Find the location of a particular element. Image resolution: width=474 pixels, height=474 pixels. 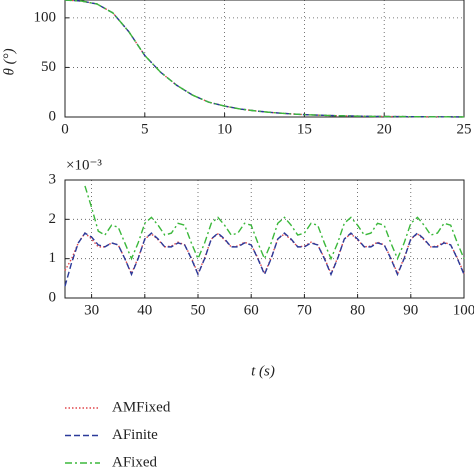

legend-label: AMFixed is located at coordinates (141, 407).